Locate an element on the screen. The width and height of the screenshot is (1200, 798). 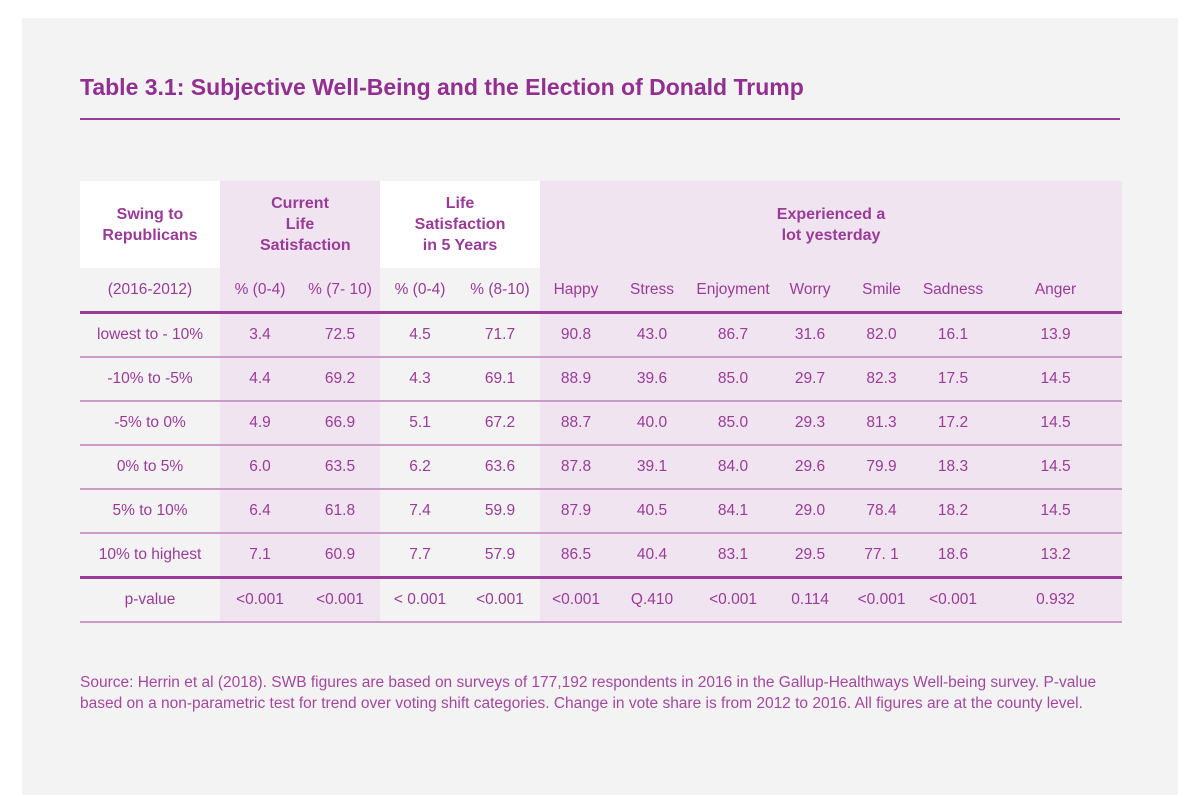
column-header: Sadness is located at coordinates (953, 291).